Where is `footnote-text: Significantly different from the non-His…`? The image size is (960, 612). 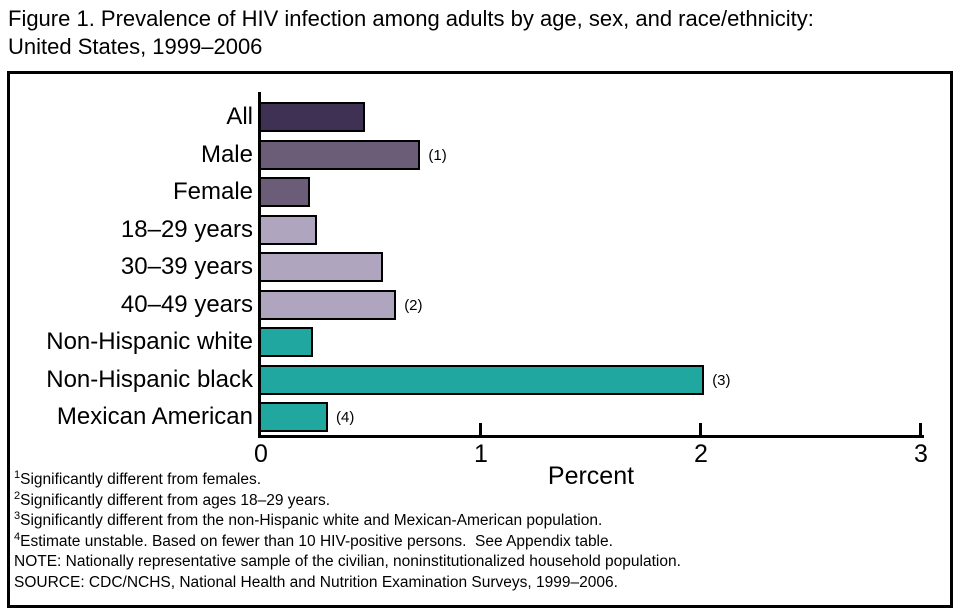 footnote-text: Significantly different from the non-His… is located at coordinates (311, 521).